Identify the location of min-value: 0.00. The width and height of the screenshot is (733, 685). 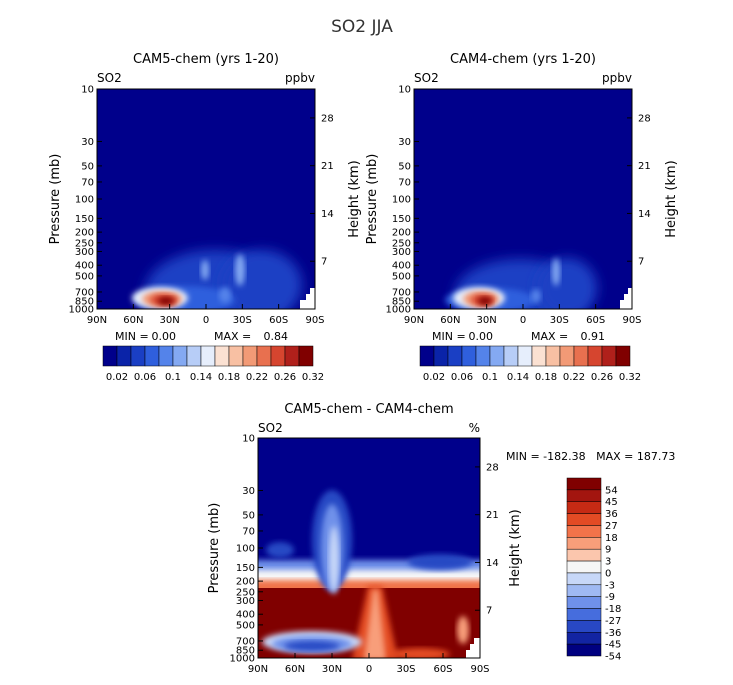
(481, 336).